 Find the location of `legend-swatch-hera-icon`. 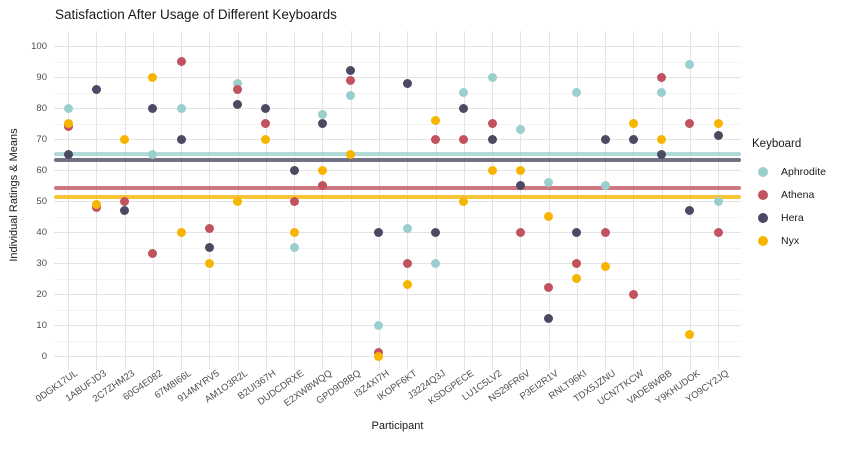

legend-swatch-hera-icon is located at coordinates (763, 217).